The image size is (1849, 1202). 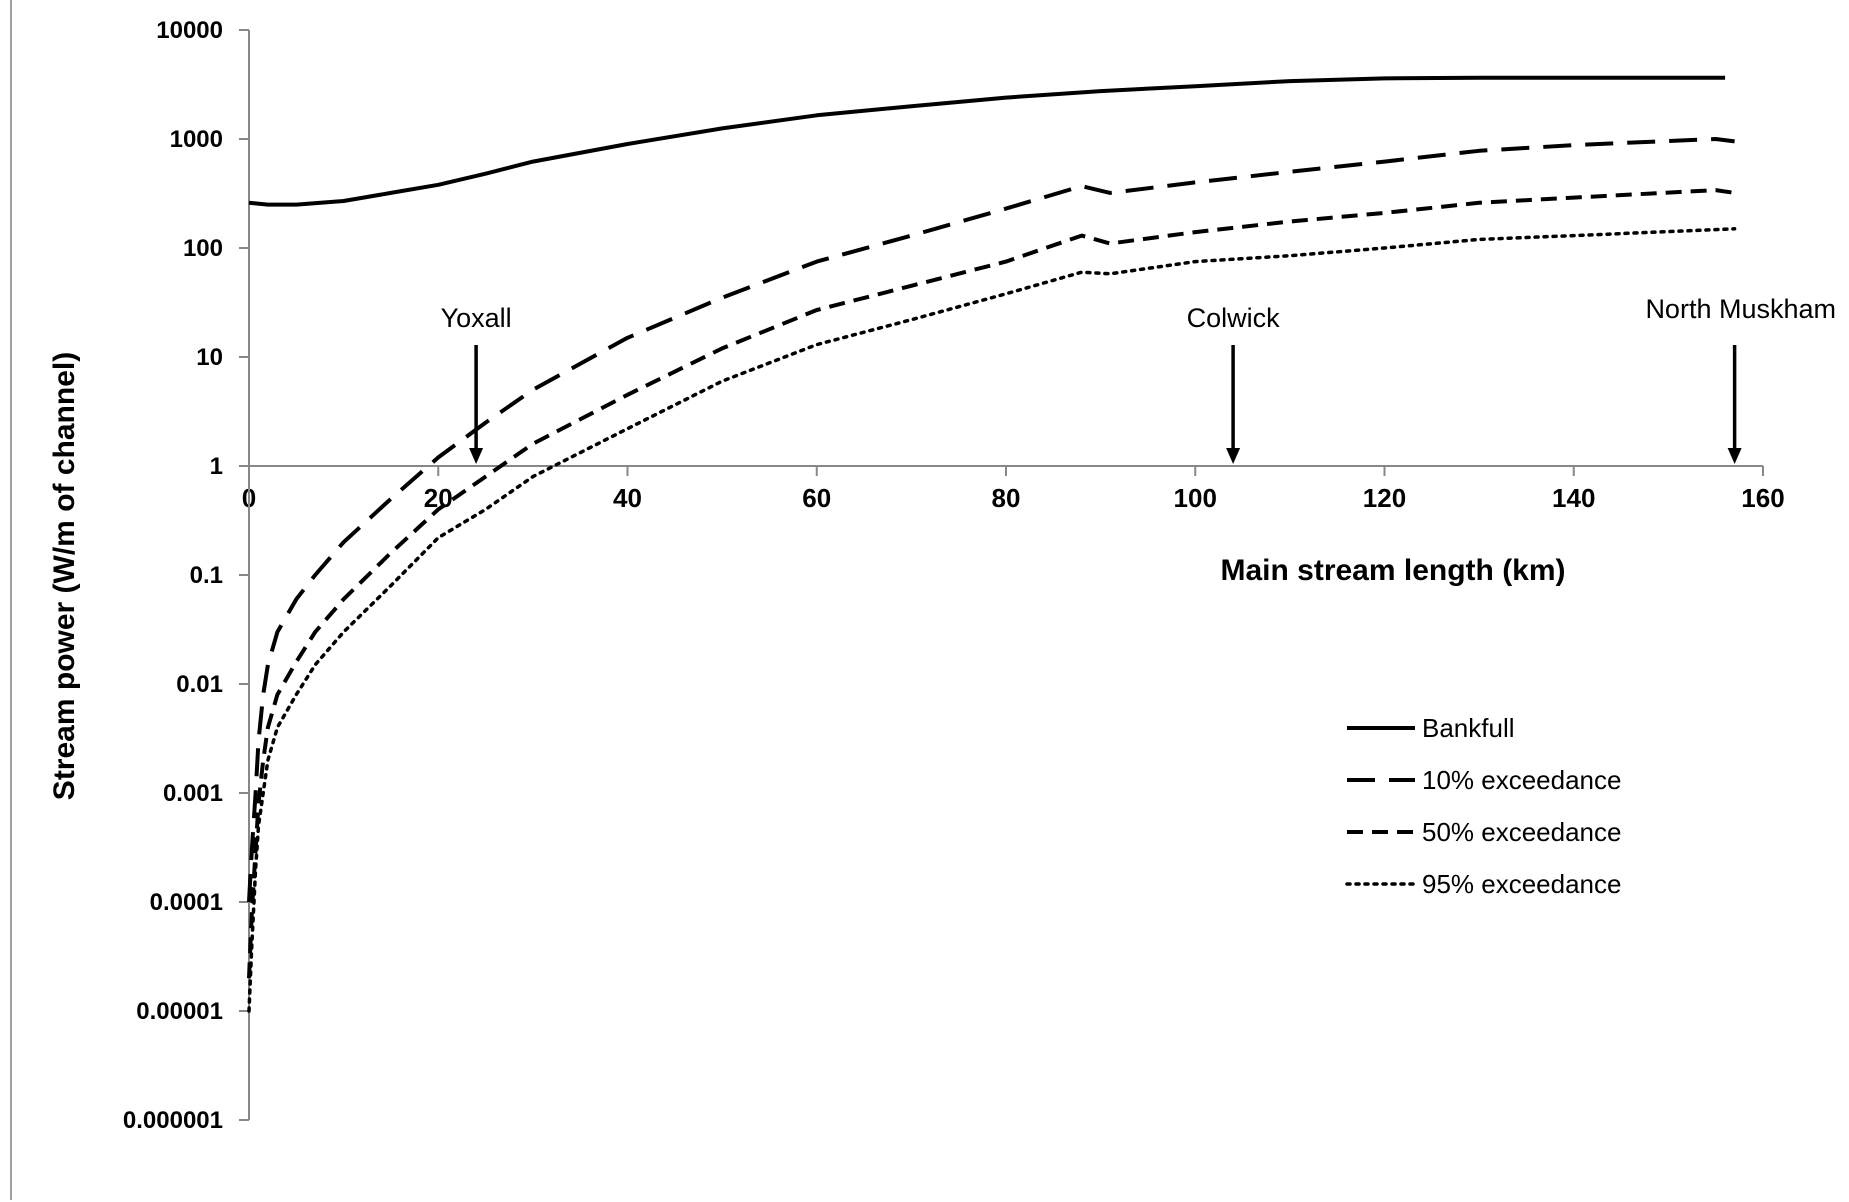 What do you see at coordinates (216, 466) in the screenshot?
I see `y-tick-label: 1` at bounding box center [216, 466].